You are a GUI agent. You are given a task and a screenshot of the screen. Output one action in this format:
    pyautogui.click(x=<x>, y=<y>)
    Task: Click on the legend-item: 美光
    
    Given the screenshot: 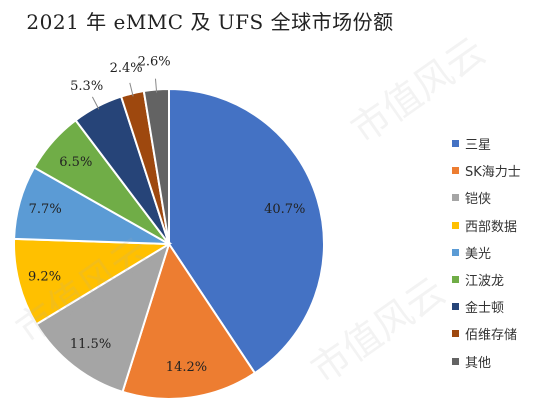 What is the action you would take?
    pyautogui.click(x=498, y=252)
    